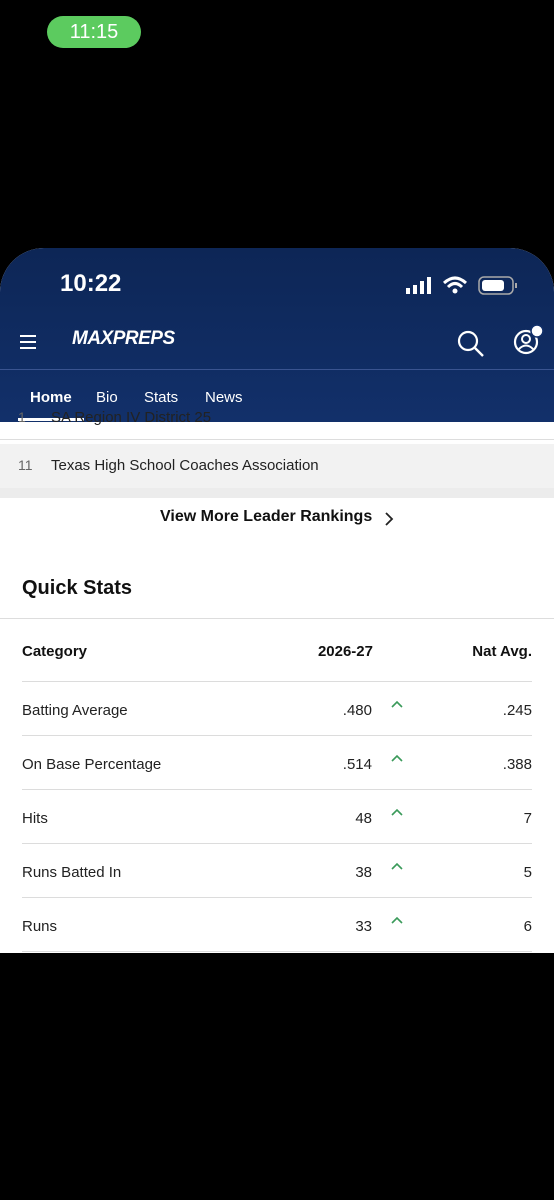  Describe the element at coordinates (131, 417) in the screenshot. I see `rank-name: SA Region IV District 25` at that location.